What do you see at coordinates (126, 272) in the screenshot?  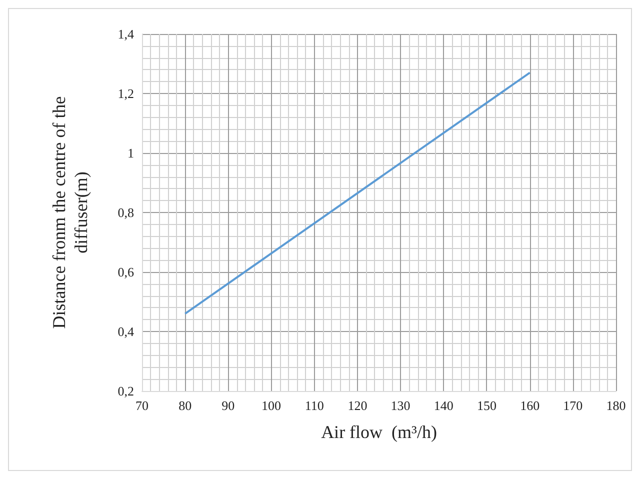 I see `y-tick-label: 0,6` at bounding box center [126, 272].